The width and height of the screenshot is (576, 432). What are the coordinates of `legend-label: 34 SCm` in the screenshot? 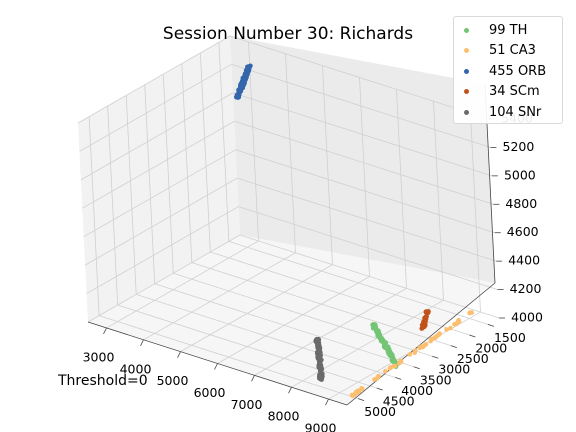 It's located at (514, 92).